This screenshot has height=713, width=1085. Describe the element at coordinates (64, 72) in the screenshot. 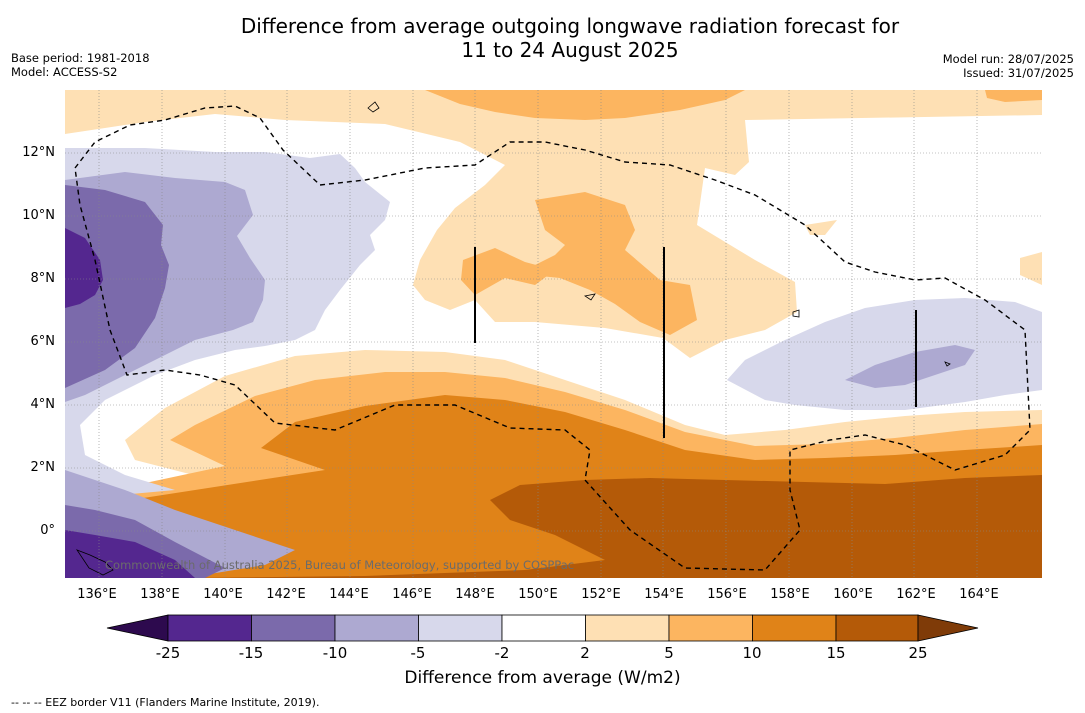

I see `model-name: Model: ACCESS-S2` at that location.